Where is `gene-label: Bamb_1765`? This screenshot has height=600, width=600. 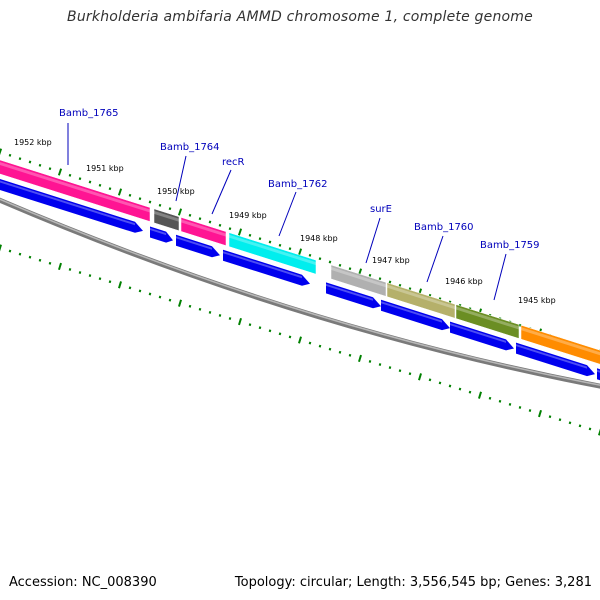
gene-label: Bamb_1765 is located at coordinates (89, 113).